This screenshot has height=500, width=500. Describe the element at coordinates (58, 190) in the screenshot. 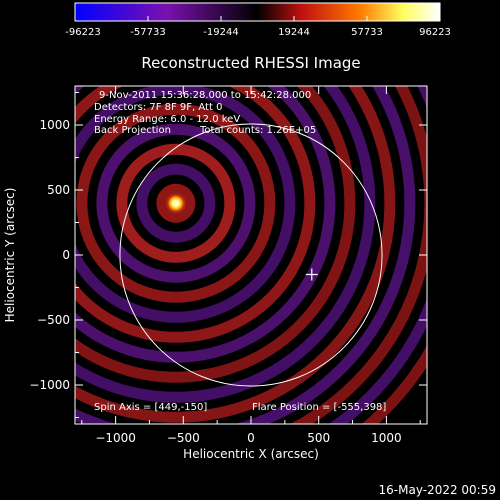

I see `y-tick-label: 500` at that location.